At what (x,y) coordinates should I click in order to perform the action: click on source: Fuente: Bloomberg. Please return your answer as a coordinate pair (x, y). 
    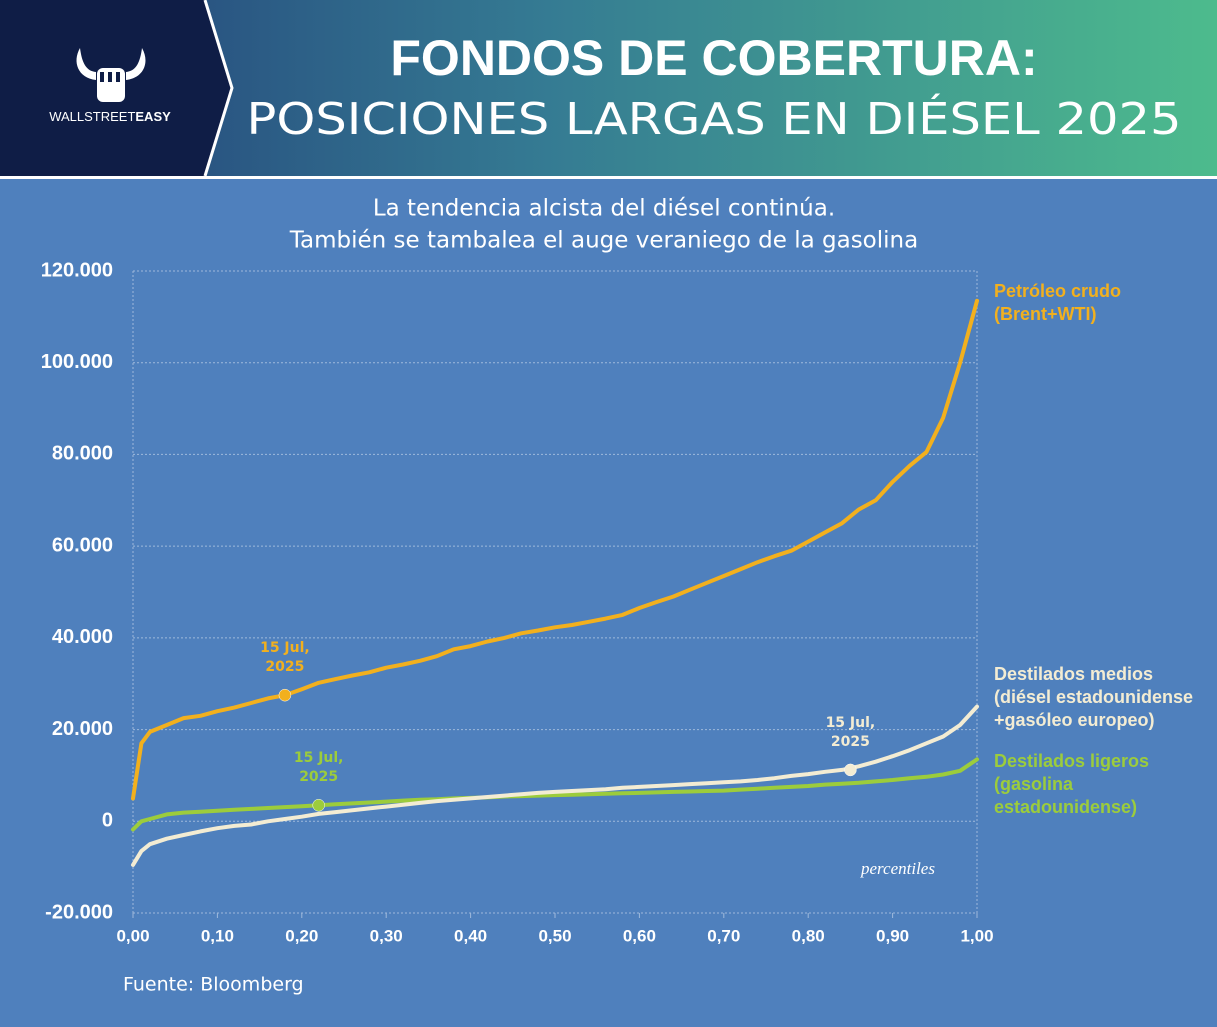
    Looking at the image, I should click on (213, 985).